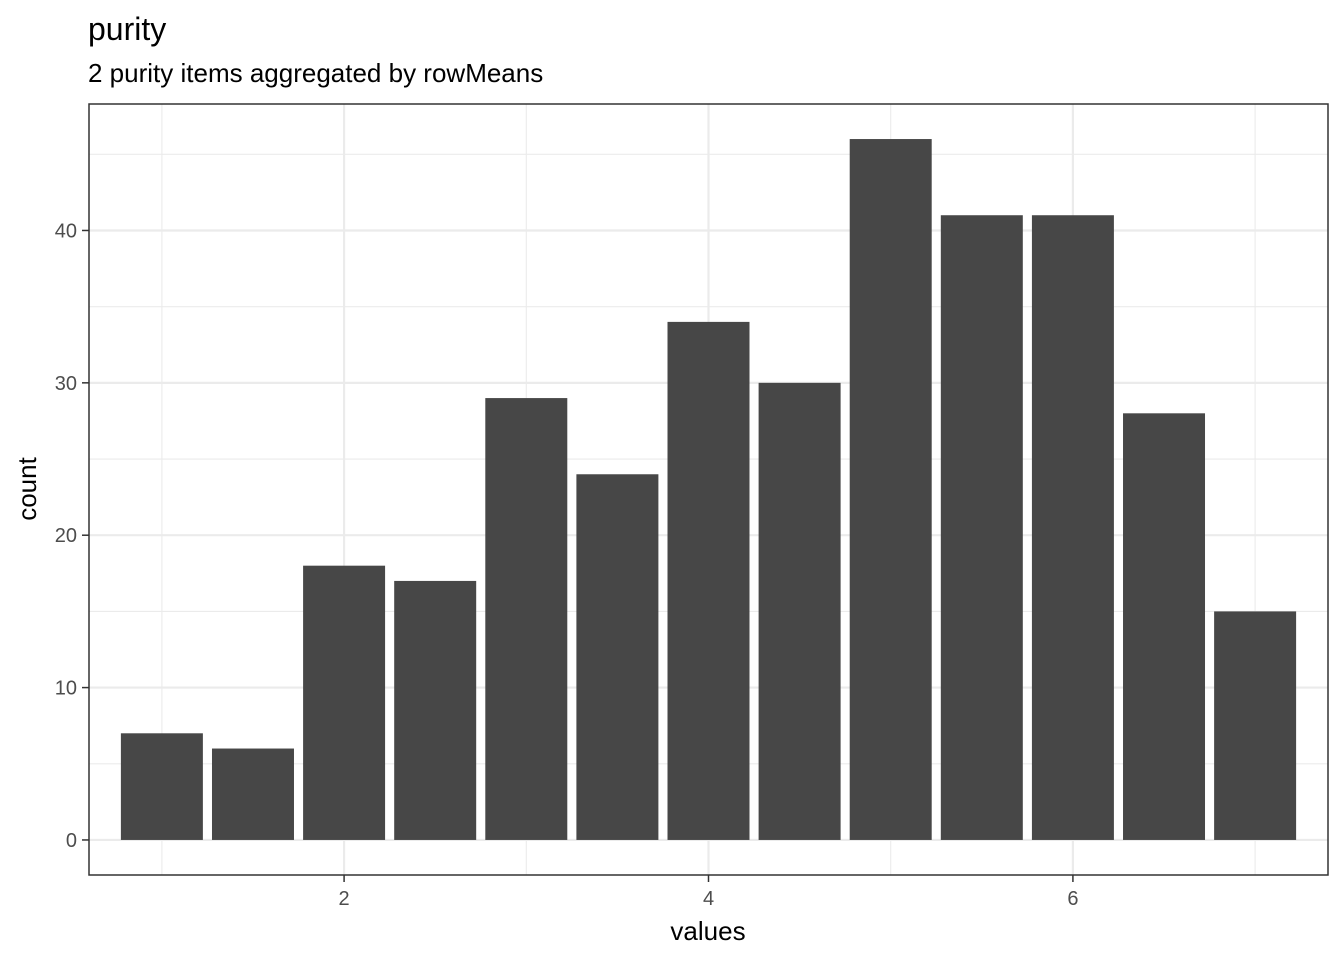 The image size is (1344, 960). What do you see at coordinates (707, 931) in the screenshot?
I see `x-axis-title: values` at bounding box center [707, 931].